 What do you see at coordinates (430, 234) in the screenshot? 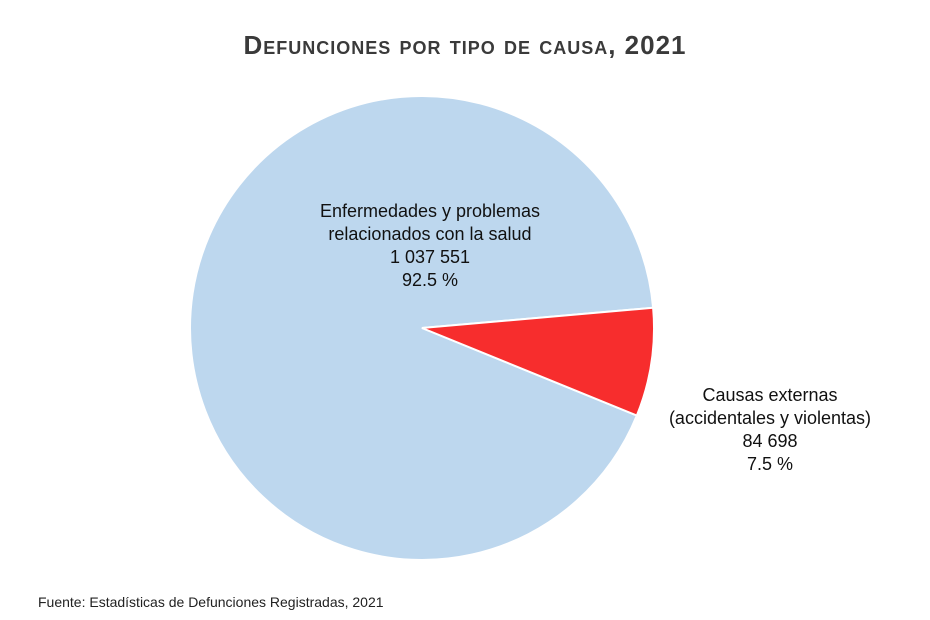
I see `slice-label-line: relacionados con la salud` at bounding box center [430, 234].